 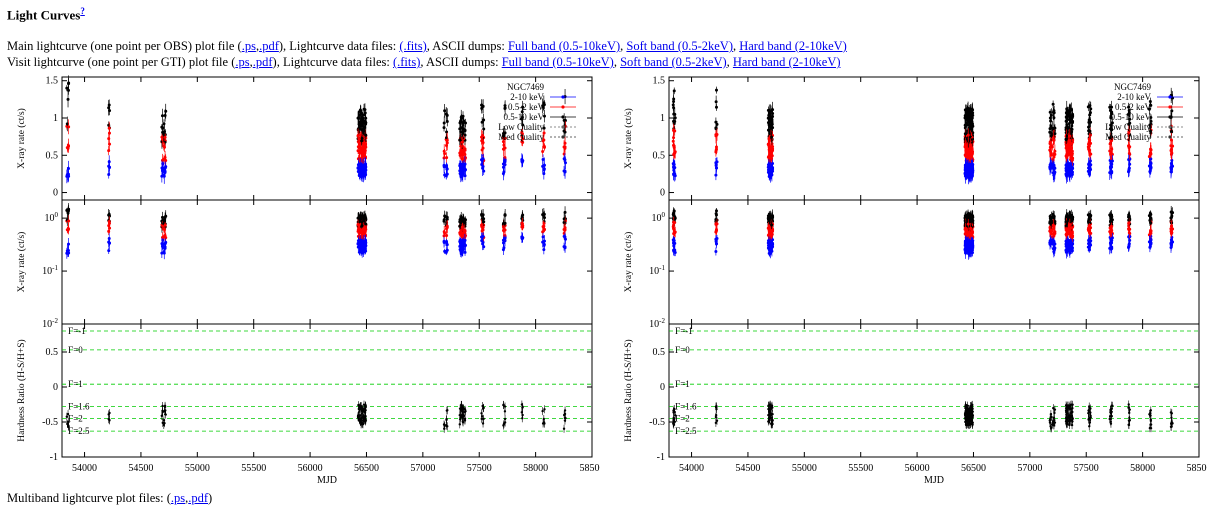 I want to click on main-fits-link: (.fits), so click(x=413, y=46).